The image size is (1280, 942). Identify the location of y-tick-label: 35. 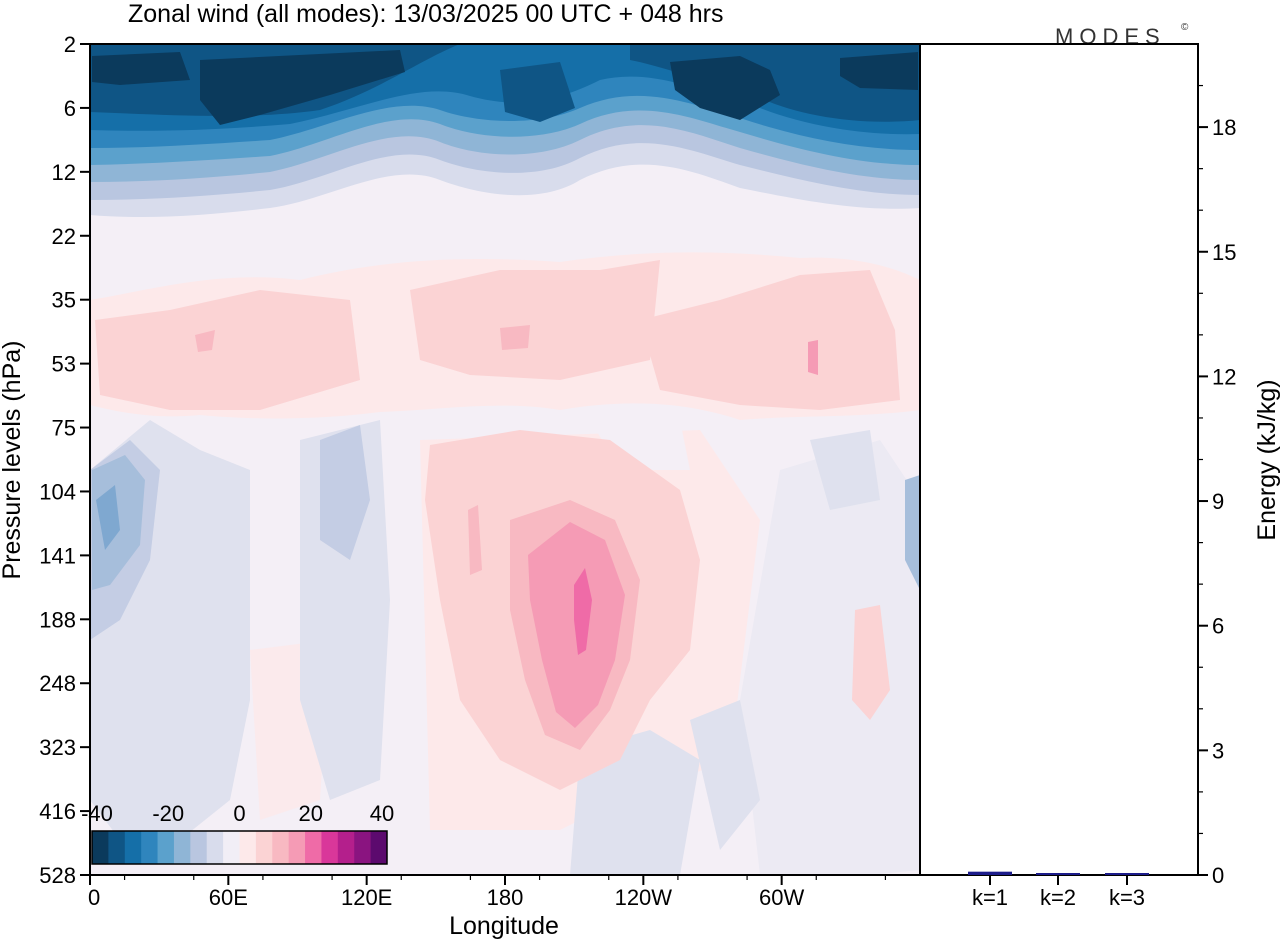
(64, 300).